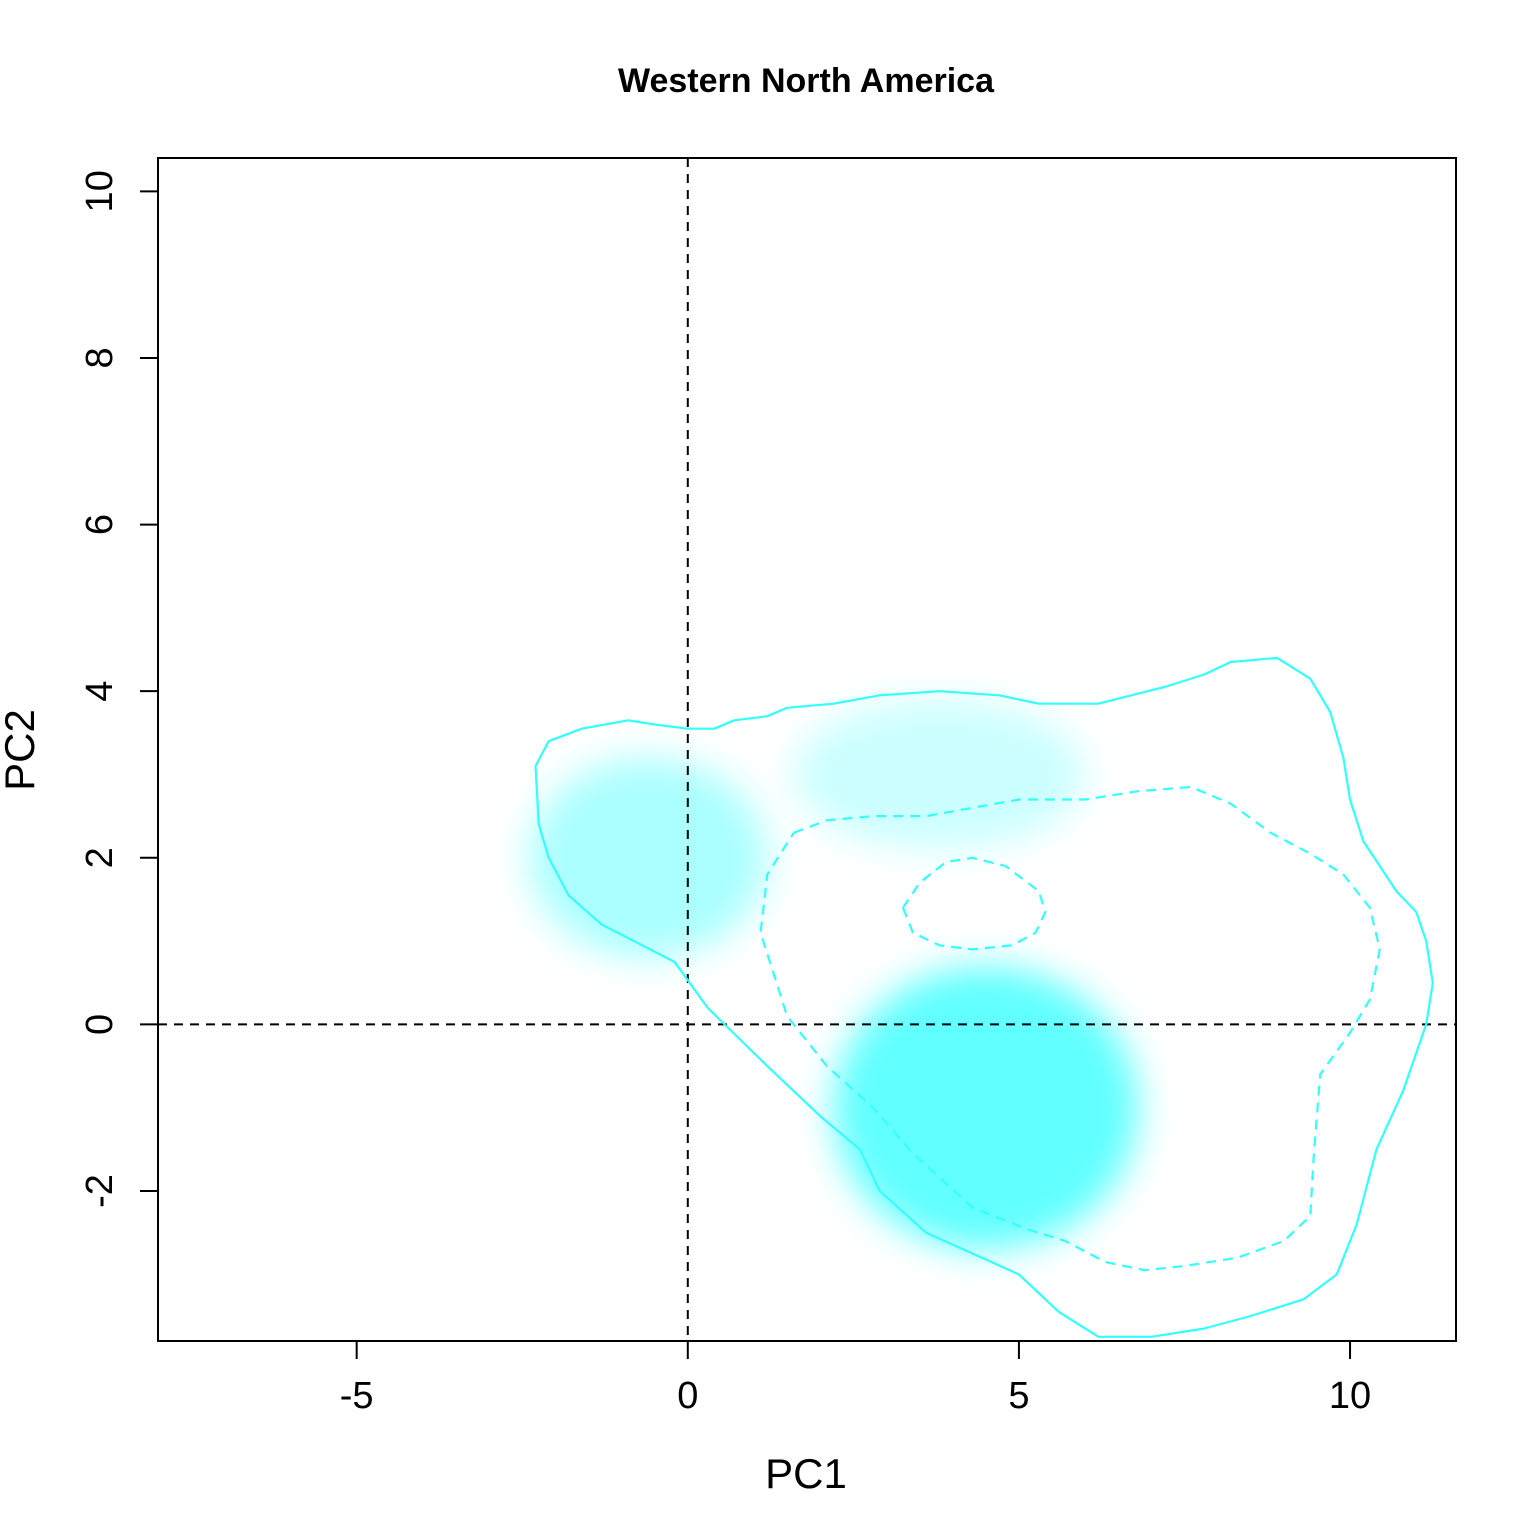 This screenshot has height=1536, width=1536. What do you see at coordinates (806, 1473) in the screenshot?
I see `x-axis-label: PC1` at bounding box center [806, 1473].